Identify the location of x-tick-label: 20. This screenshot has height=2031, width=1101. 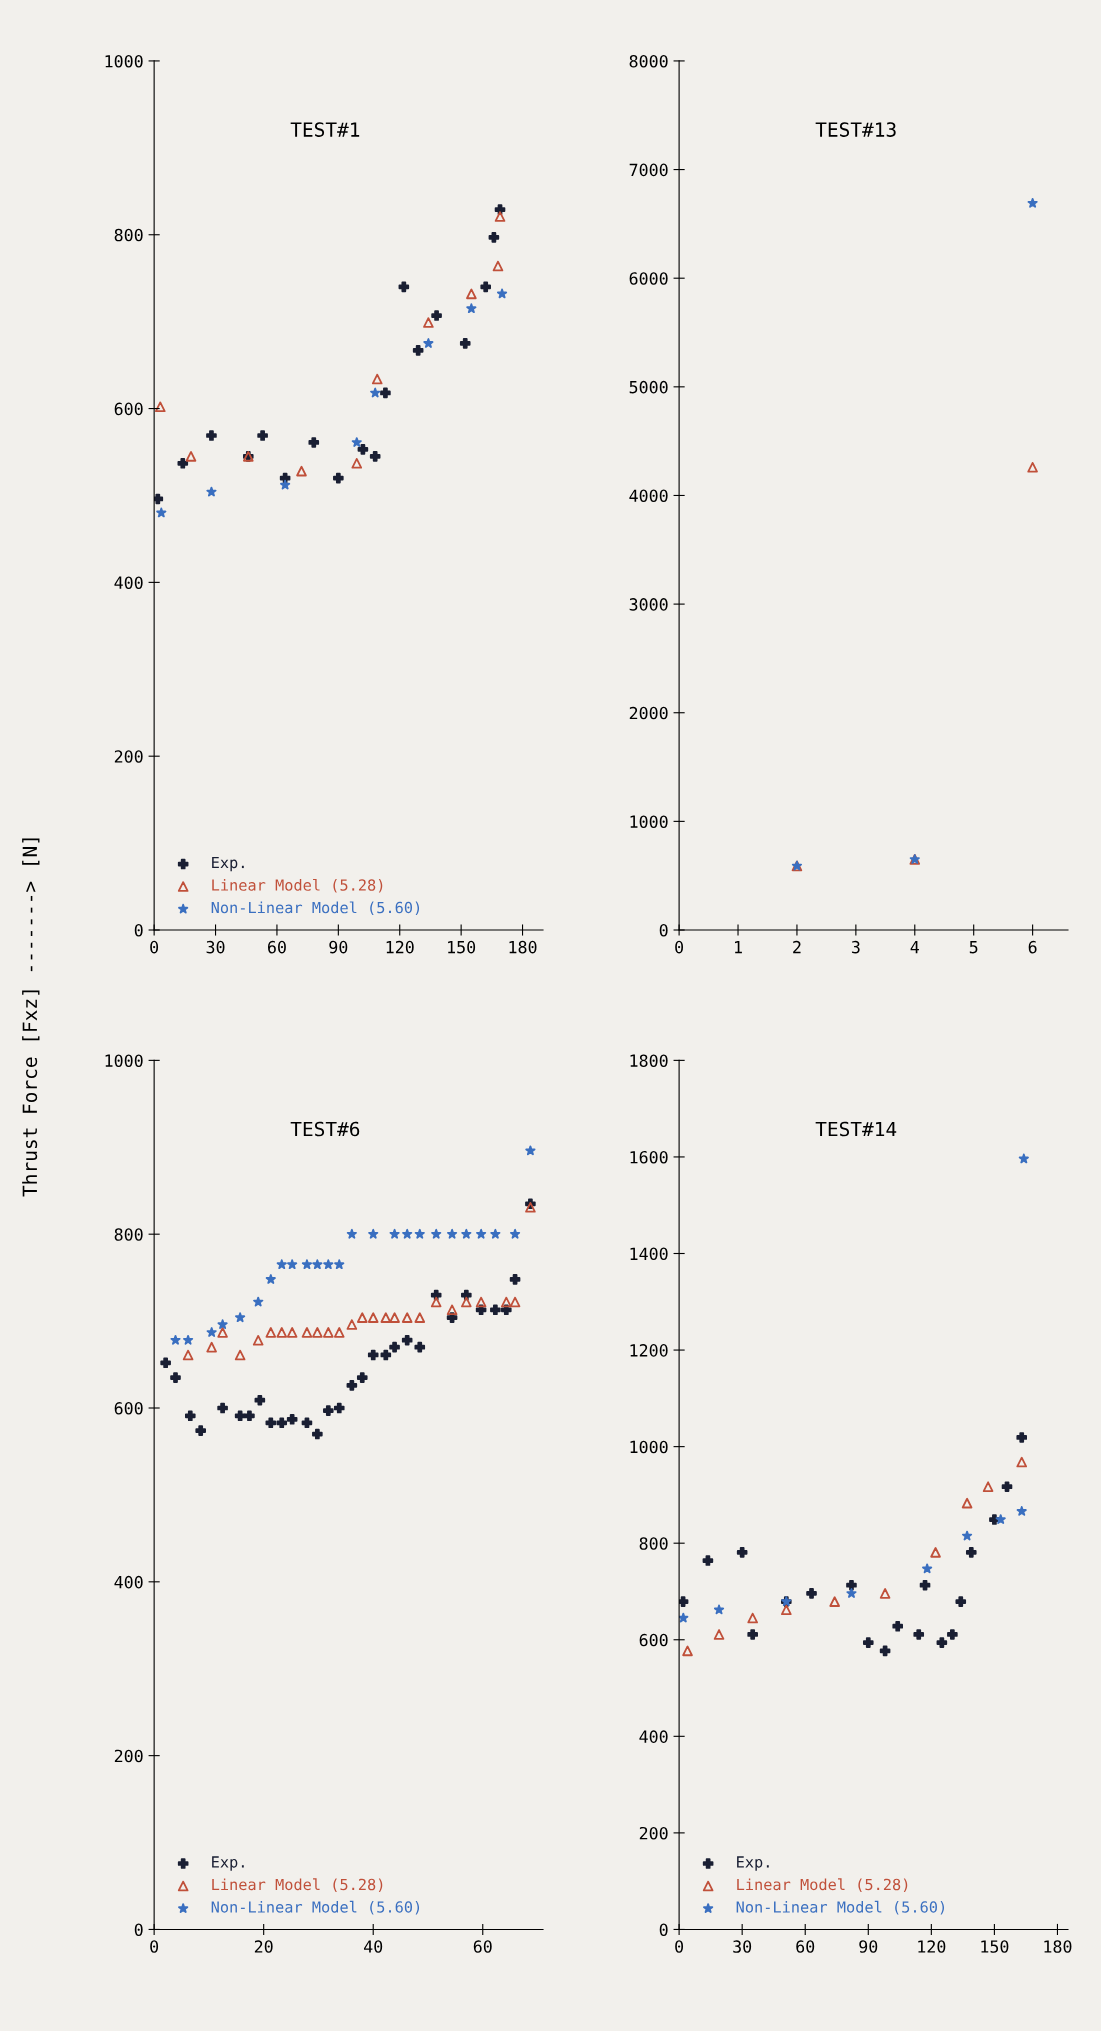
(263, 1946).